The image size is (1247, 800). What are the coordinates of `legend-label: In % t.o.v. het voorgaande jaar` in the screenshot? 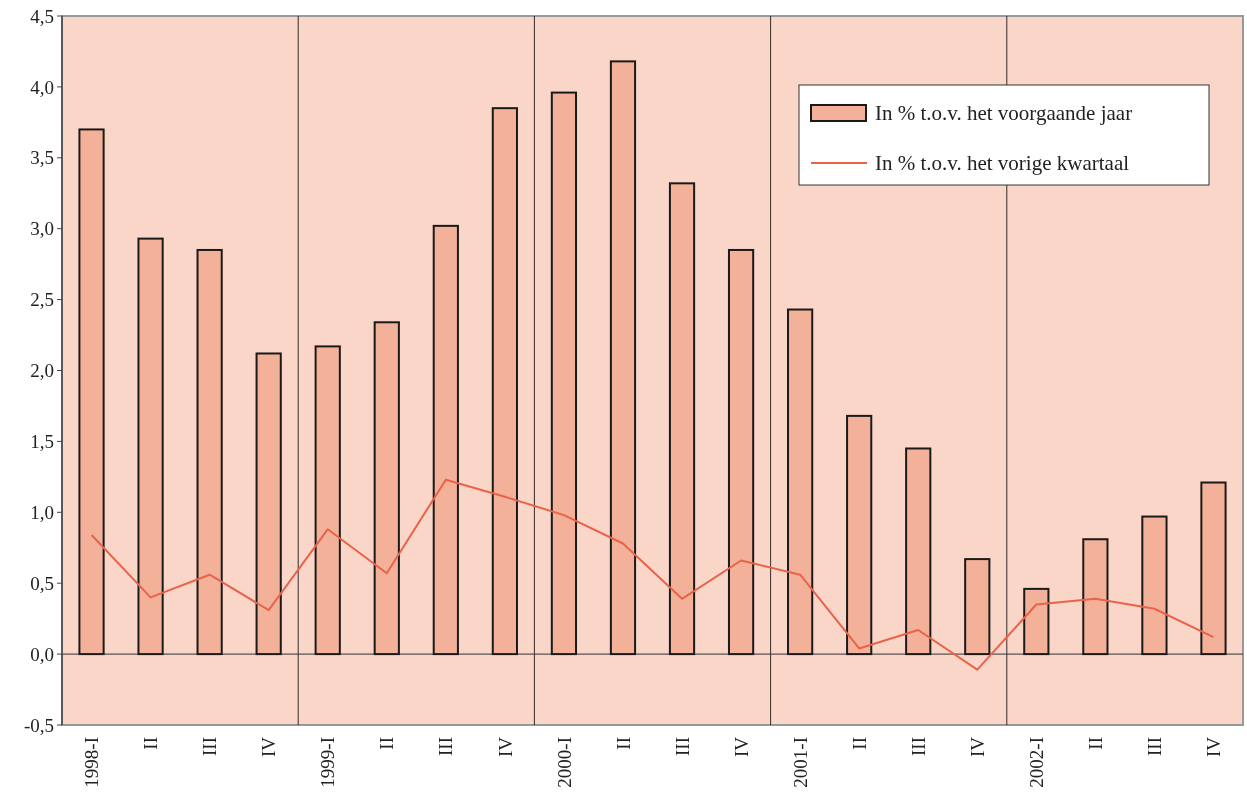 It's located at (1004, 113).